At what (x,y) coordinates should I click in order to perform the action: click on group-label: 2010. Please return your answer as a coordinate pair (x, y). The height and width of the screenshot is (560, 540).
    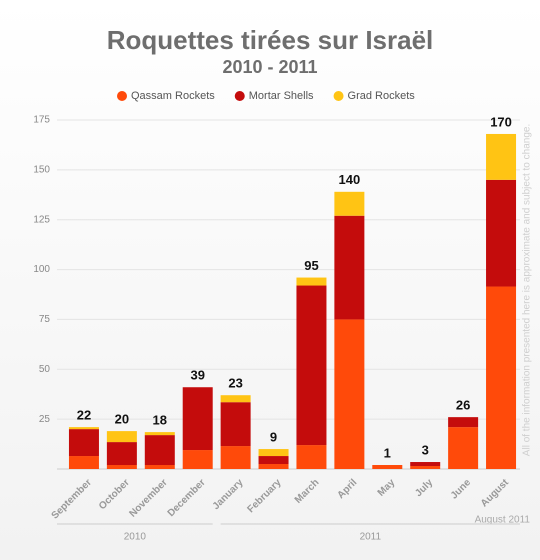
    Looking at the image, I should click on (135, 537).